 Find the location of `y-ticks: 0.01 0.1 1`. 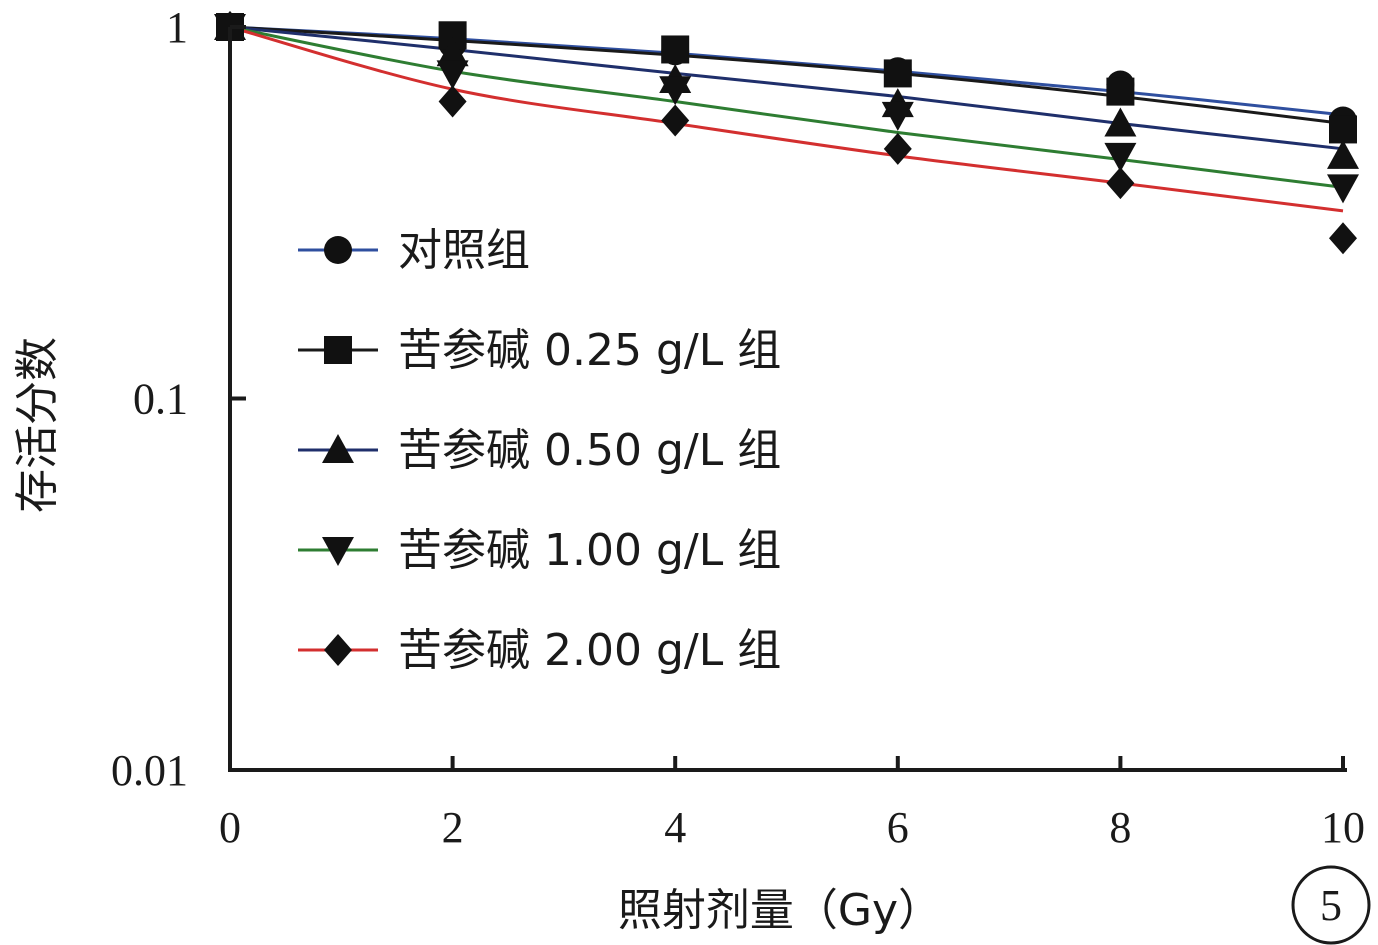

y-ticks: 0.01 0.1 1 is located at coordinates (178, 399).